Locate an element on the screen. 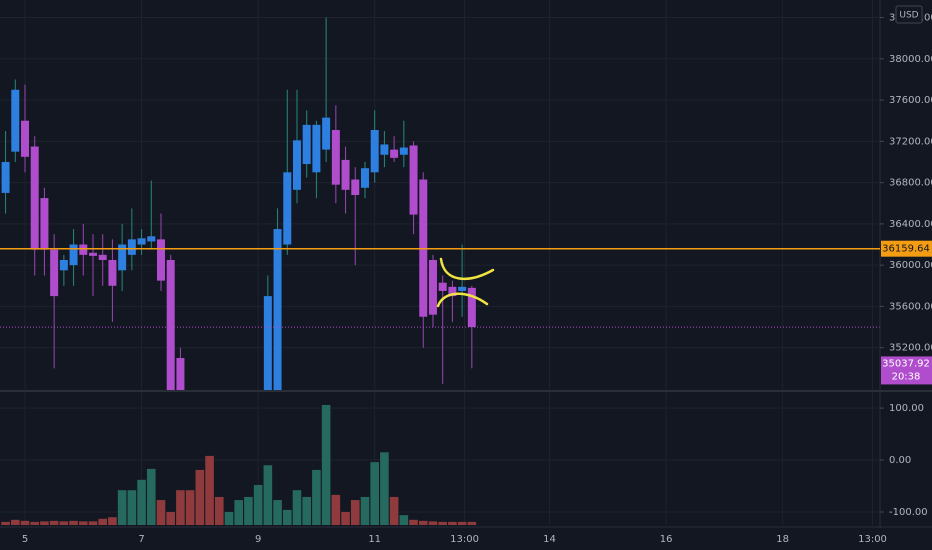  currency: USD is located at coordinates (908, 16).